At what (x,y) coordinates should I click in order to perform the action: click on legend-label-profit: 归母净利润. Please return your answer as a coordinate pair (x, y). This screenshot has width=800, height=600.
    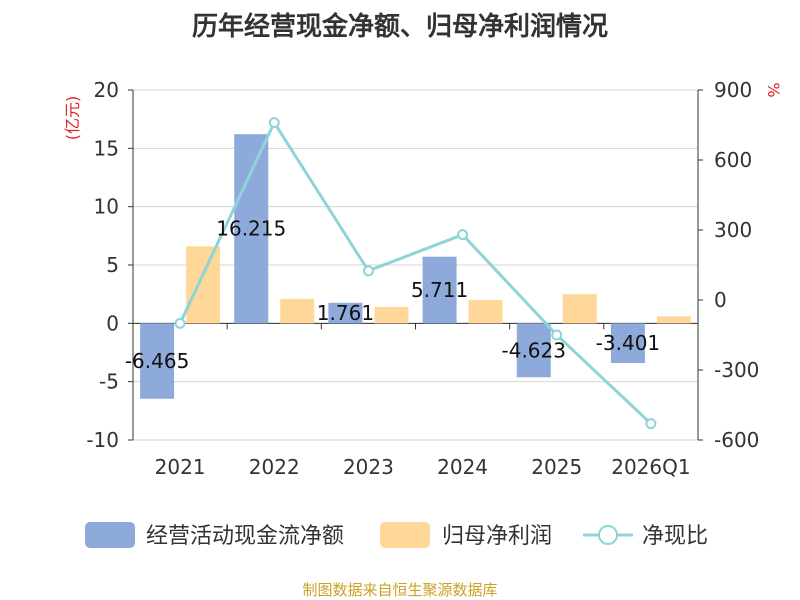
    Looking at the image, I should click on (497, 536).